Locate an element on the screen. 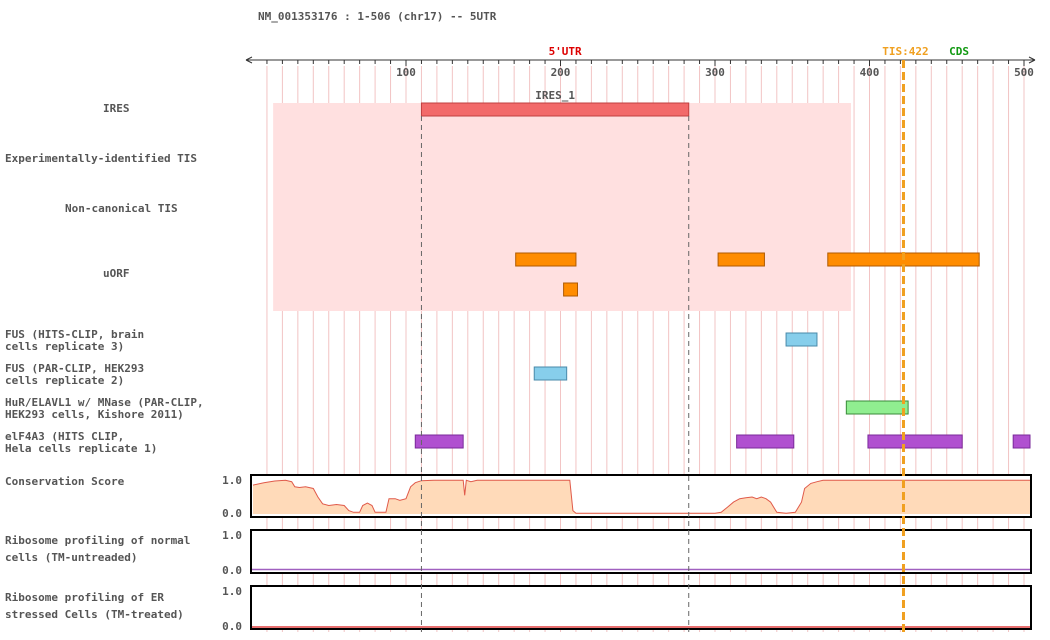 The height and width of the screenshot is (640, 1050). ribo-er-ytick: 0.0 is located at coordinates (232, 626).